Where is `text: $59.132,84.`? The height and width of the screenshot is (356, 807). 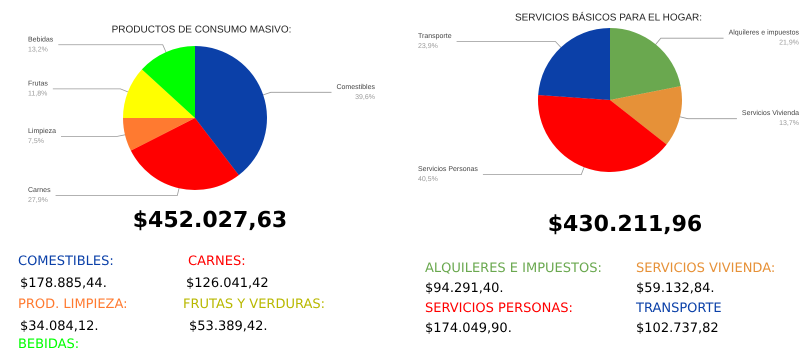 text: $59.132,84. is located at coordinates (675, 288).